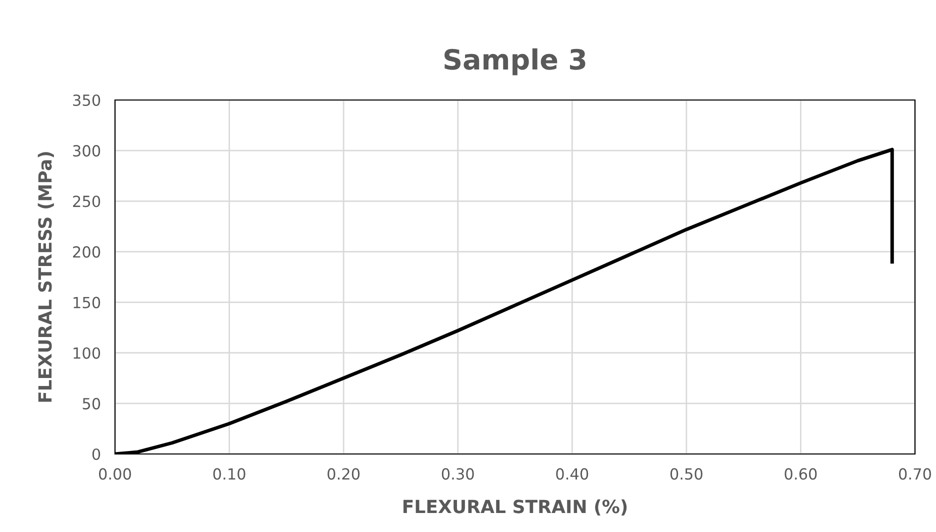 This screenshot has height=532, width=936. Describe the element at coordinates (87, 302) in the screenshot. I see `y-tick-label: 150` at that location.